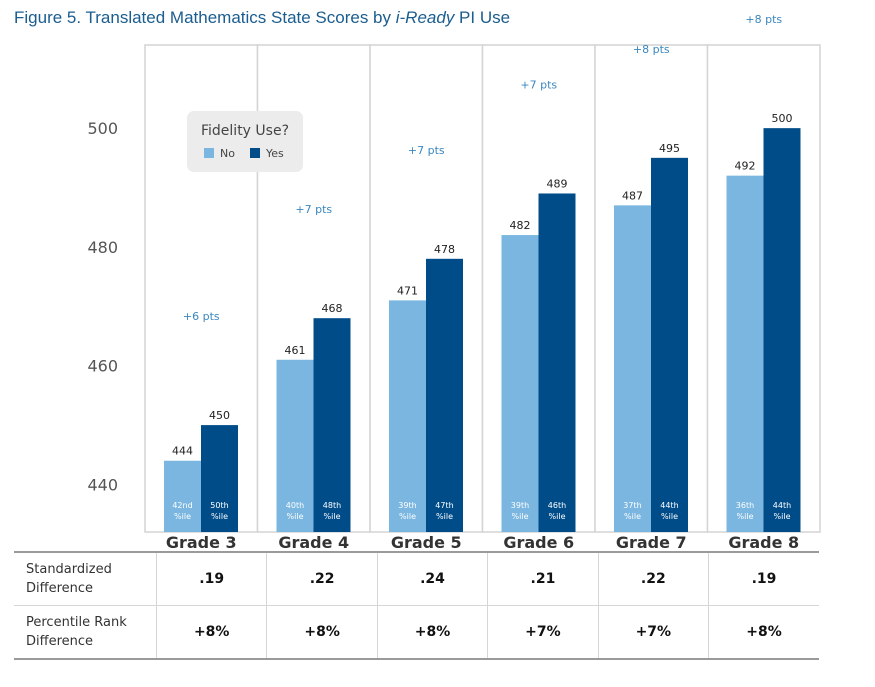 This screenshot has width=875, height=687. Describe the element at coordinates (782, 118) in the screenshot. I see `bar-value-label: 500` at that location.